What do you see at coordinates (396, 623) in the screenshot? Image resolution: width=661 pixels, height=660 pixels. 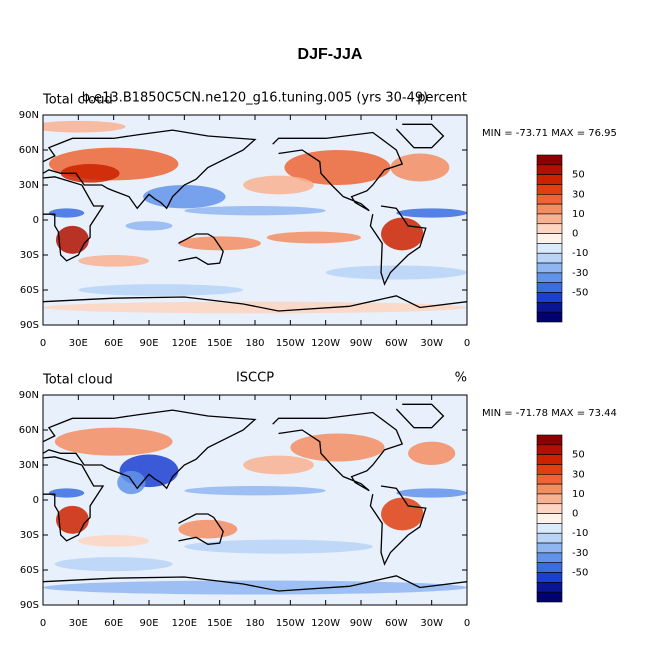 I see `lon-label: 60W` at bounding box center [396, 623].